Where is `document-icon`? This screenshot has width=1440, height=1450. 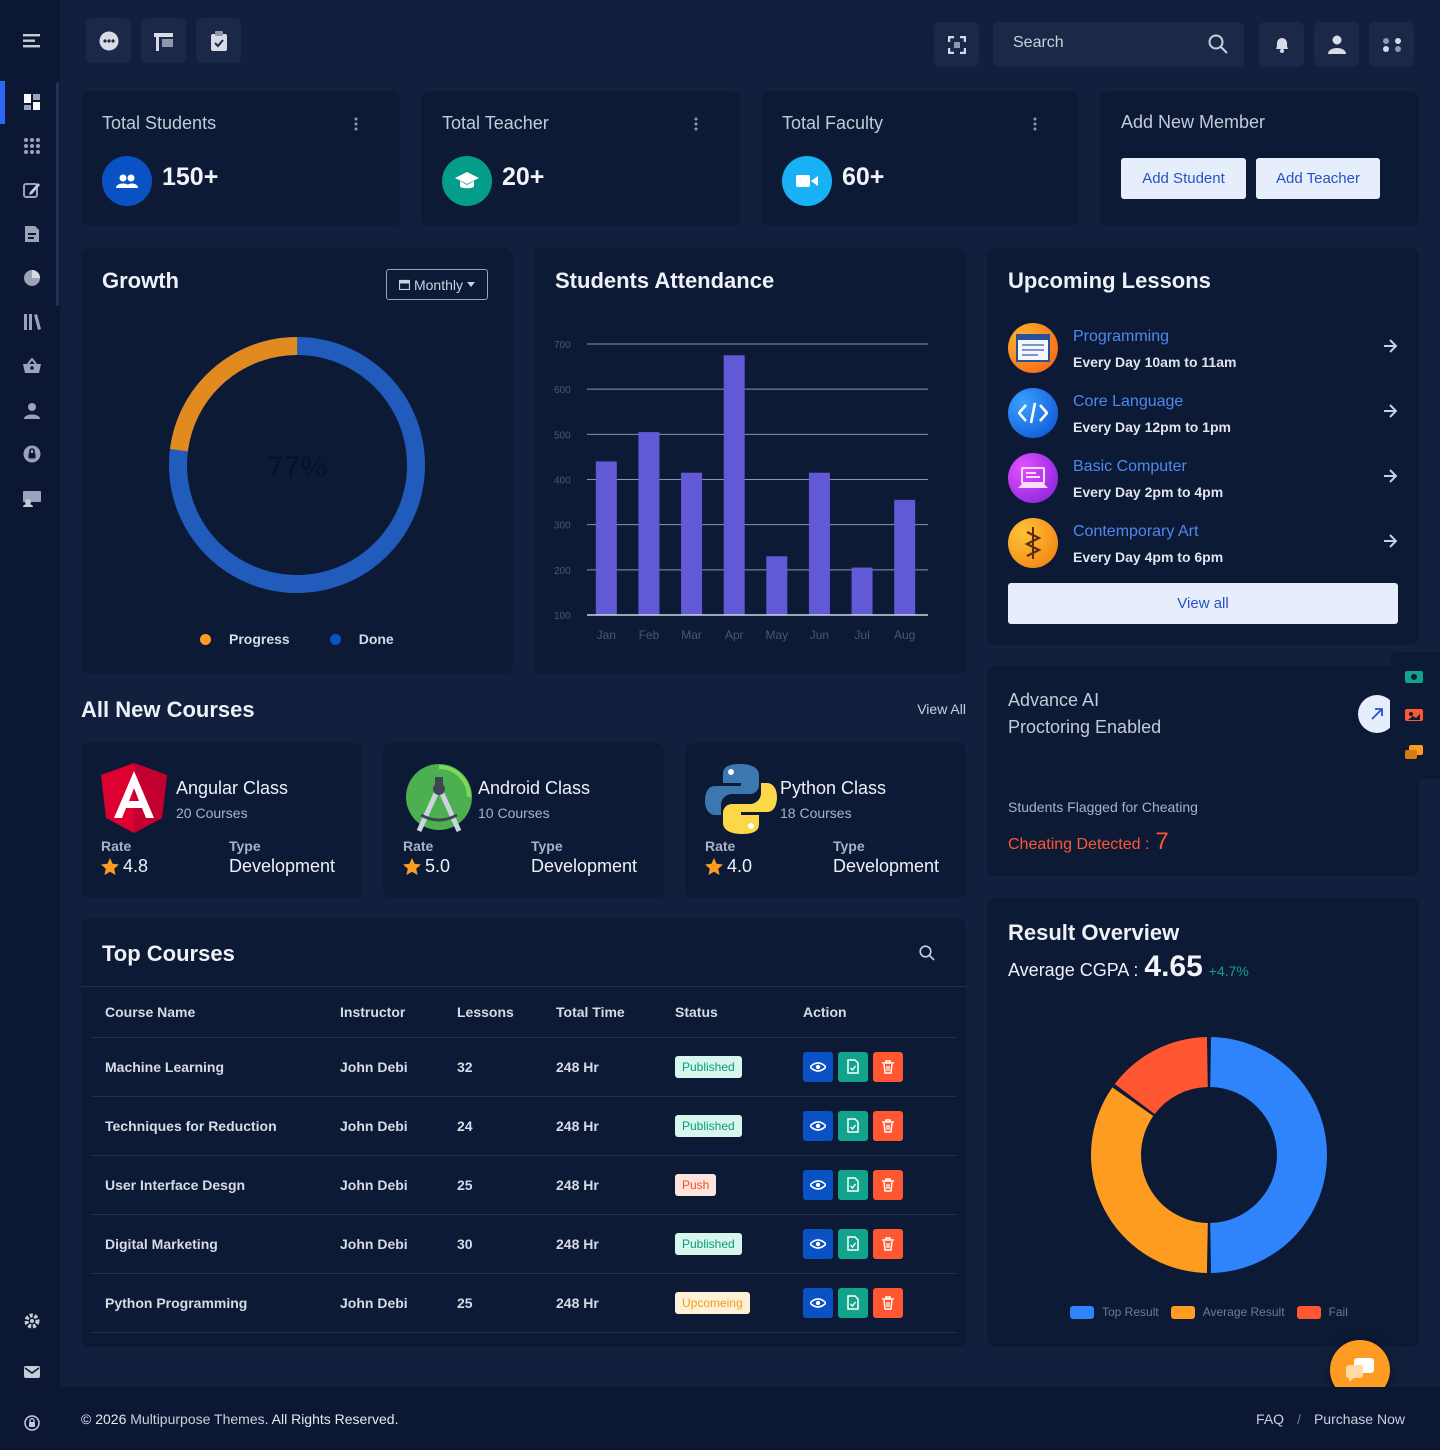 document-icon is located at coordinates (32, 234).